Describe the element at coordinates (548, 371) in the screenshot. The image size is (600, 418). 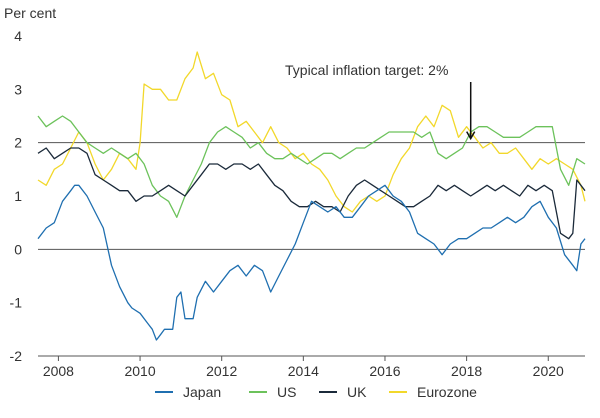
I see `x-tick-label: 2020` at that location.